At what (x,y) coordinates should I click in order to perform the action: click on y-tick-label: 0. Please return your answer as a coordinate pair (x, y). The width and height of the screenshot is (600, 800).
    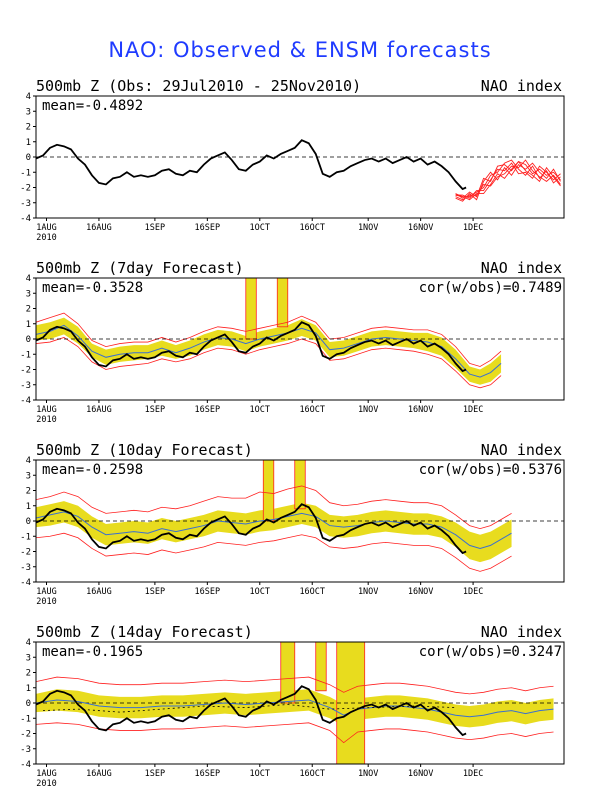
    Looking at the image, I should click on (28, 158).